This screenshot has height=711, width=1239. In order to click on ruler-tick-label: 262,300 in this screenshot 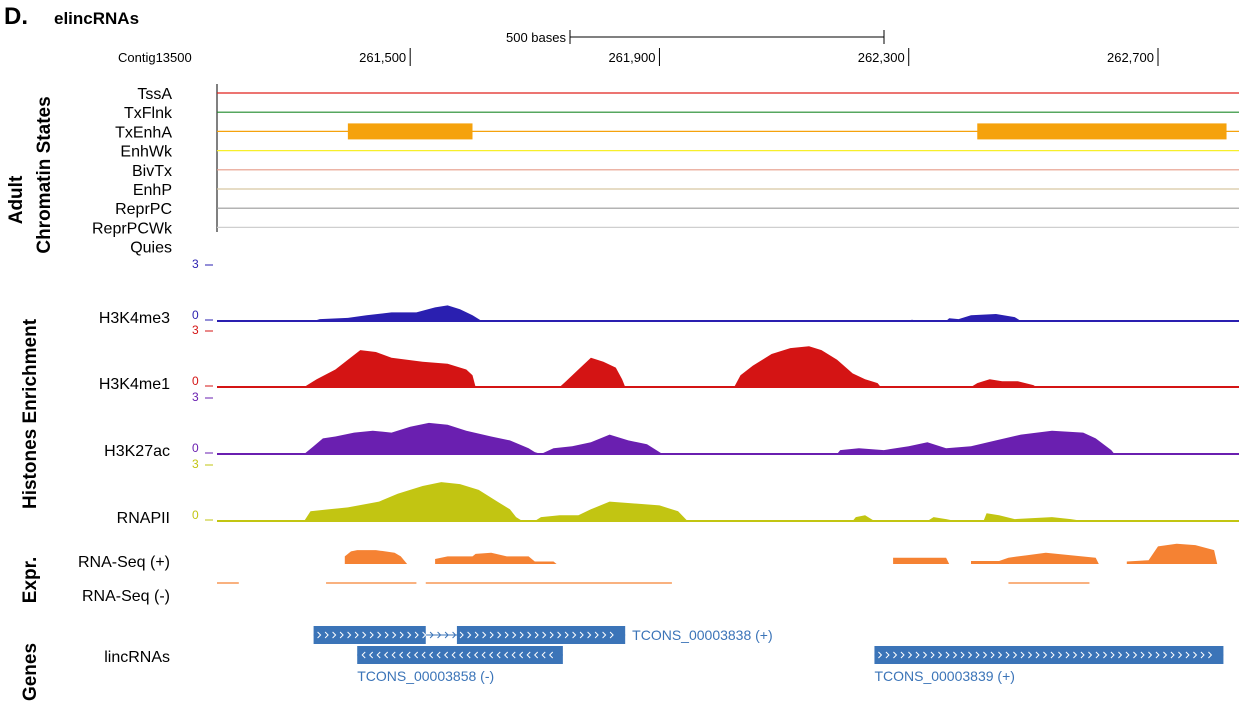, I will do `click(881, 57)`.